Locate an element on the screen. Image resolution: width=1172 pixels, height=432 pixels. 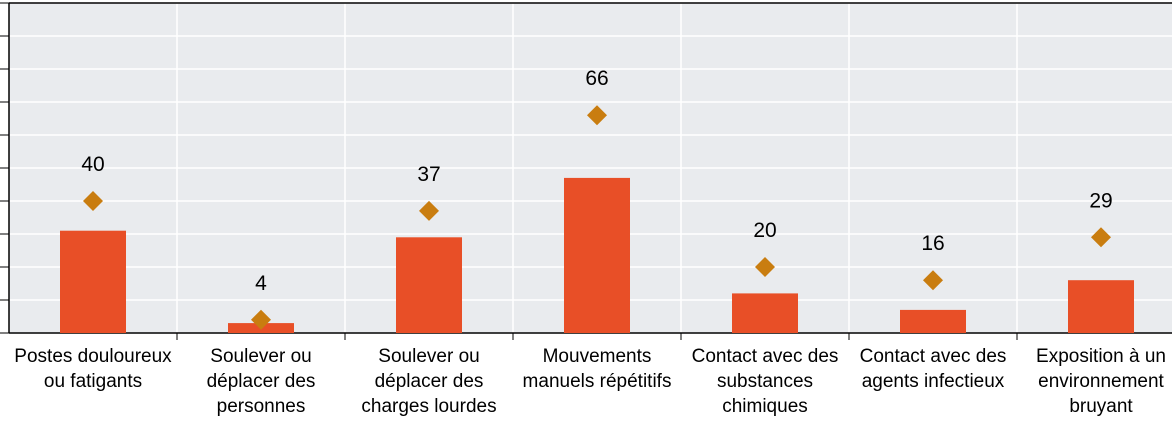
x-tick-label: Postes douloureux ou fatigants is located at coordinates (93, 369).